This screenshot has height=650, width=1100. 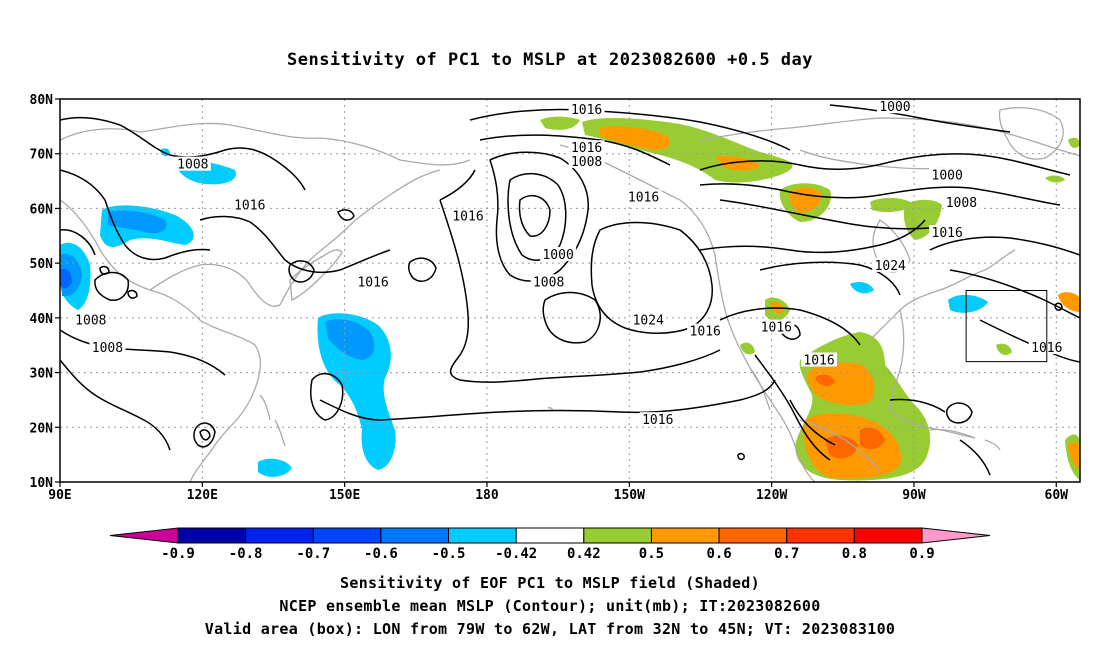 I want to click on colorbar-label: -0.5, so click(x=449, y=554).